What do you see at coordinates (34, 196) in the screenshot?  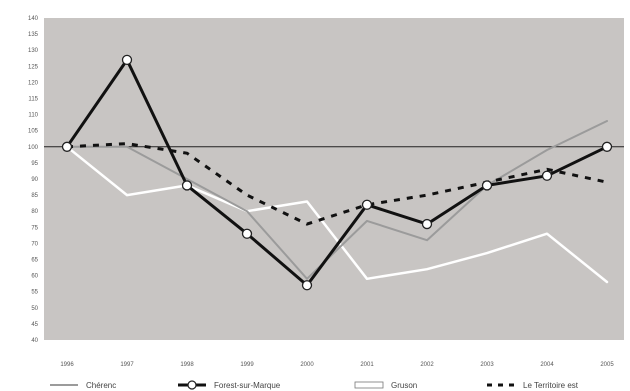 I see `y-tick-label: 85` at bounding box center [34, 196].